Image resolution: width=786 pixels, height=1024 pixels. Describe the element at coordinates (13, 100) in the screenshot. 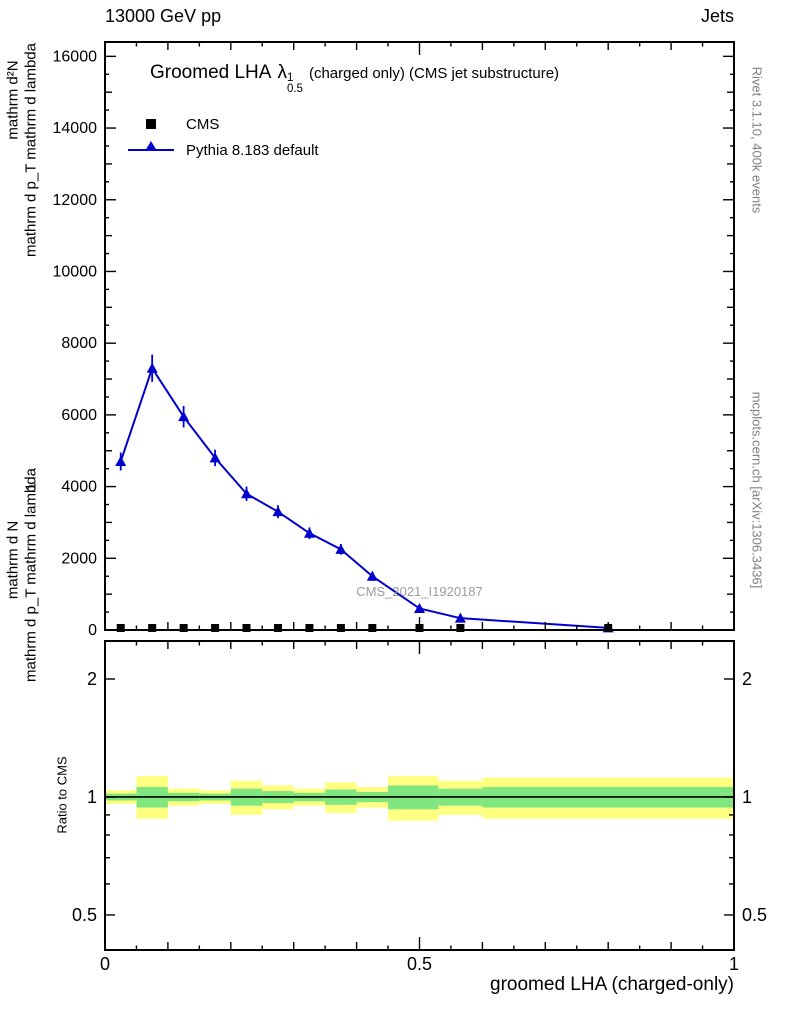

I see `ylabel-fragment-1: mathrm d²N` at that location.